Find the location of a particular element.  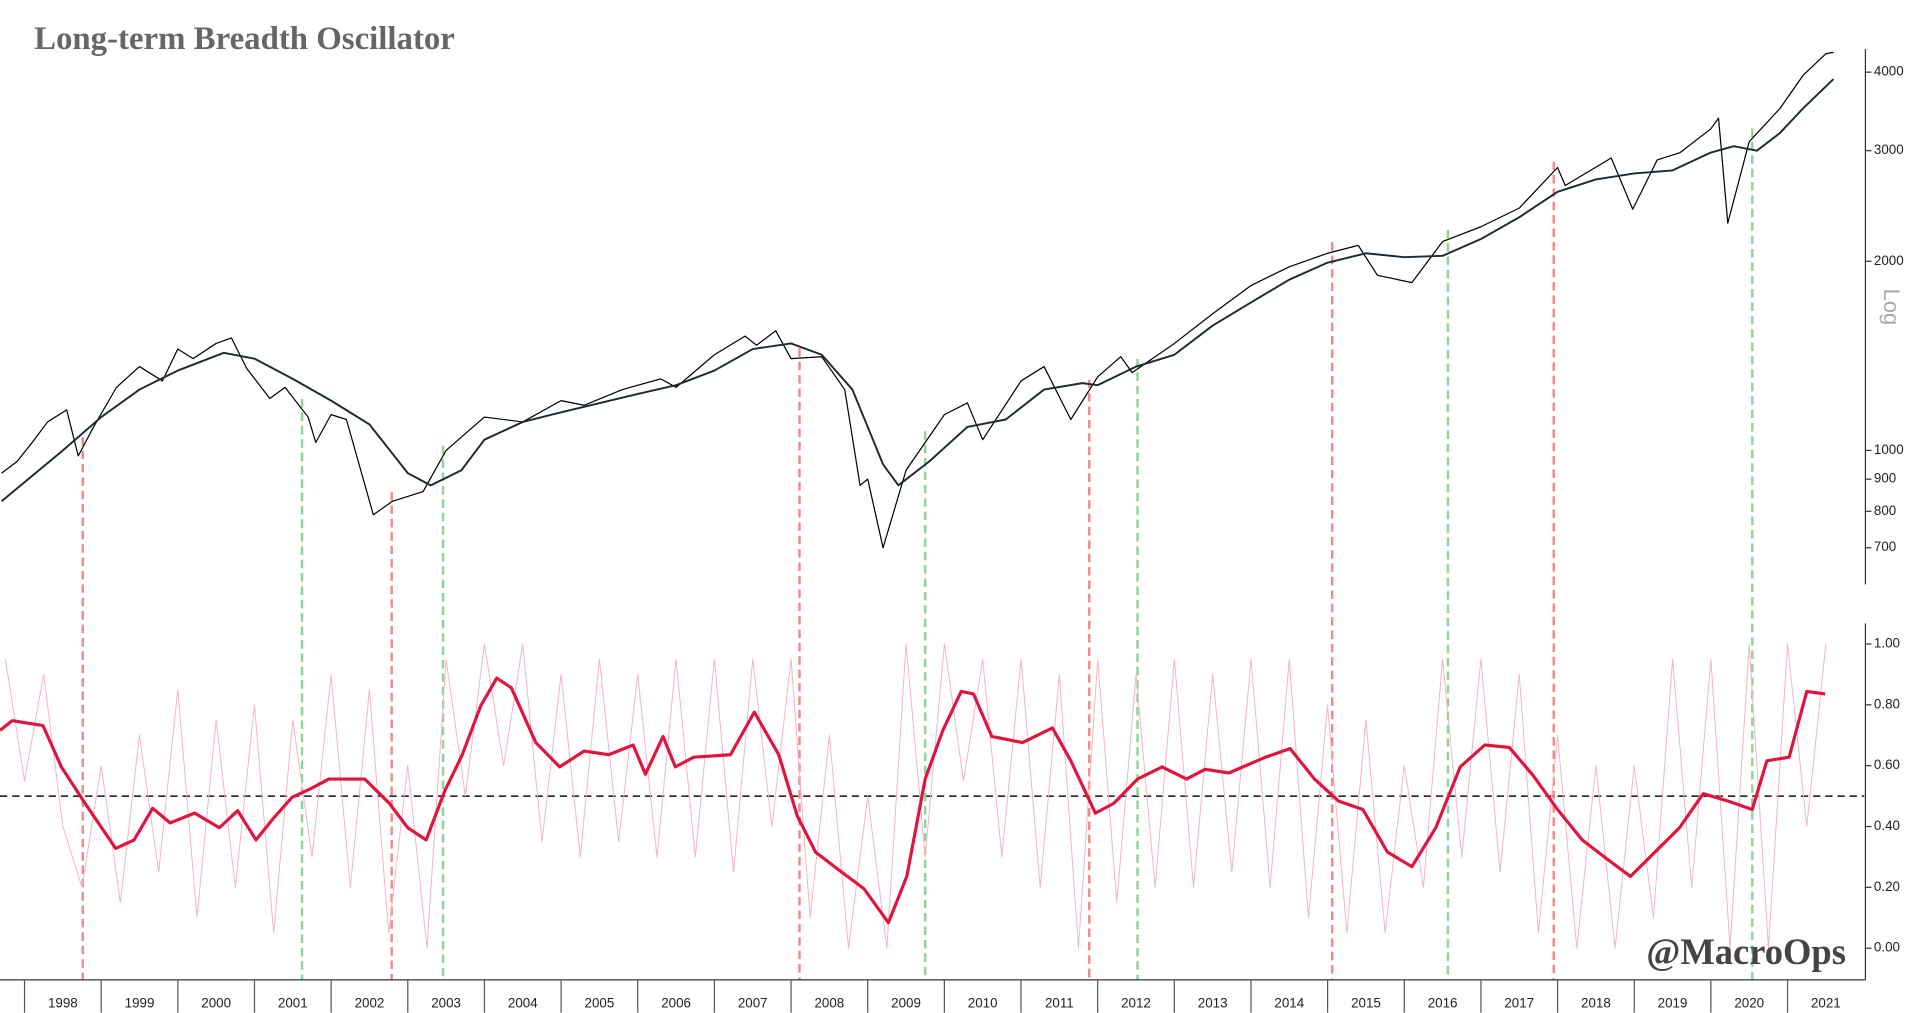

x-tick-label: 2006 is located at coordinates (676, 1003).